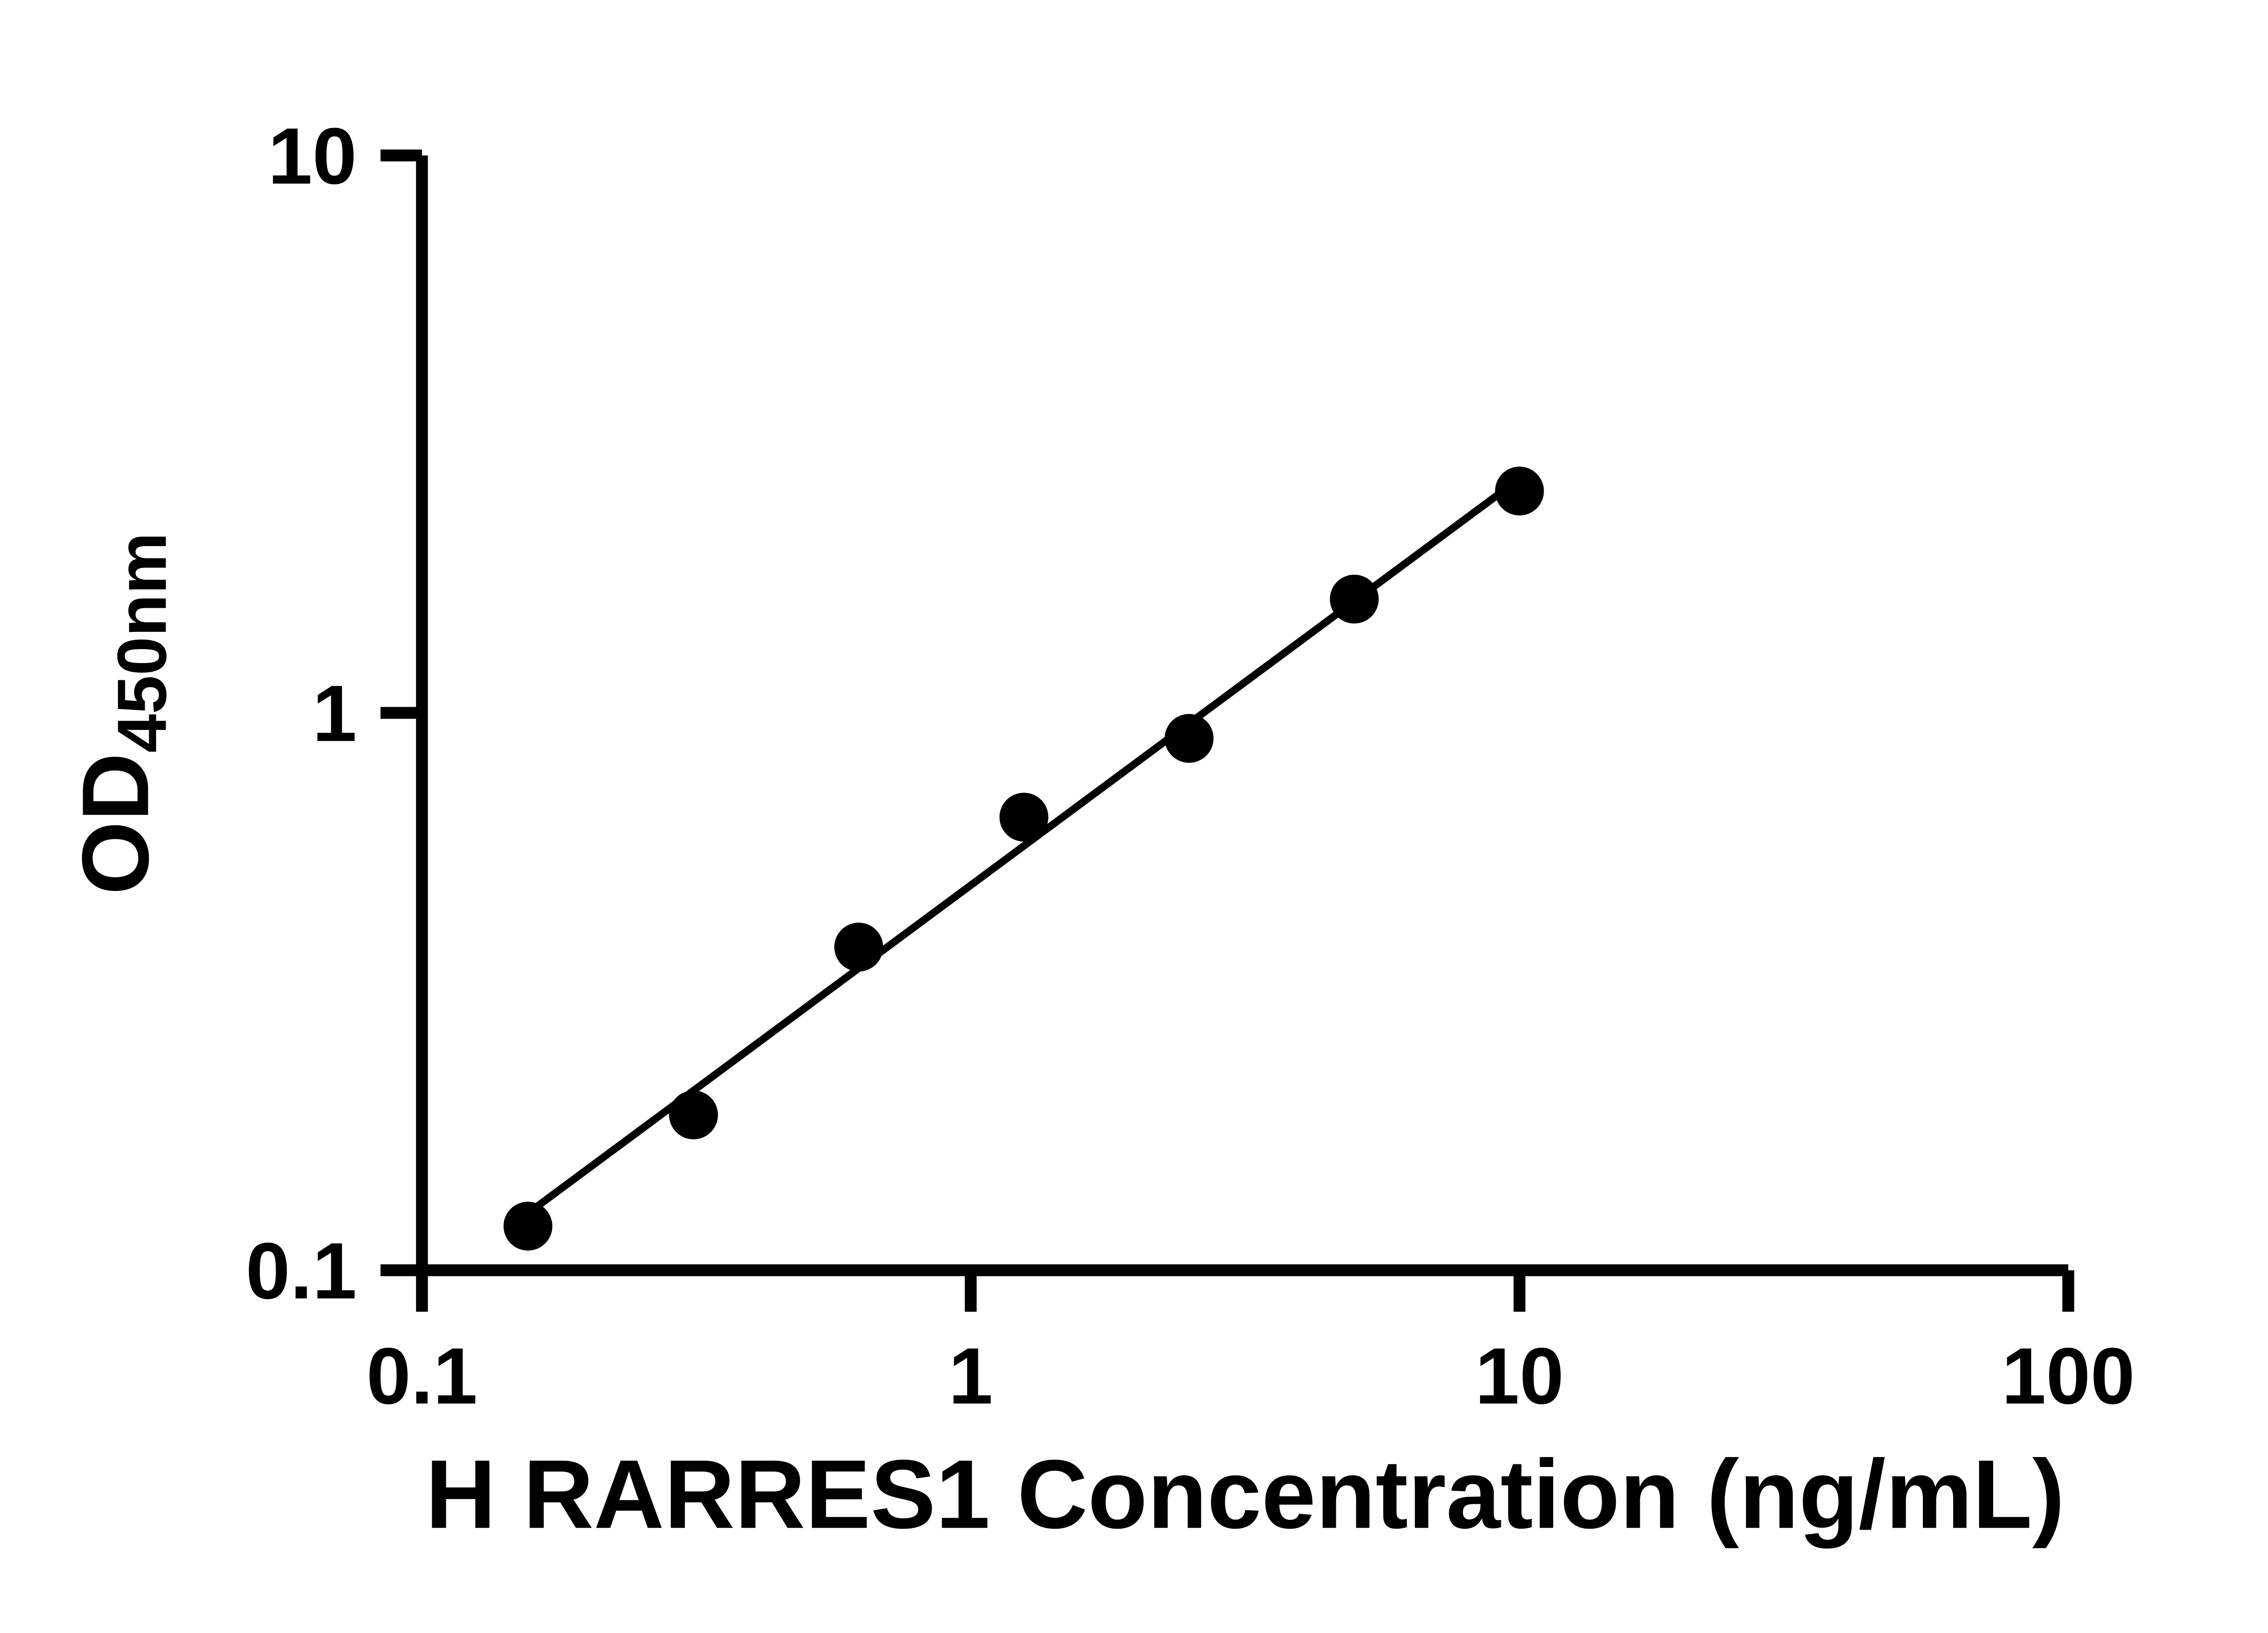 The width and height of the screenshot is (2268, 1633). Describe the element at coordinates (142, 643) in the screenshot. I see `y-axis-title-subscript: 450nm` at that location.